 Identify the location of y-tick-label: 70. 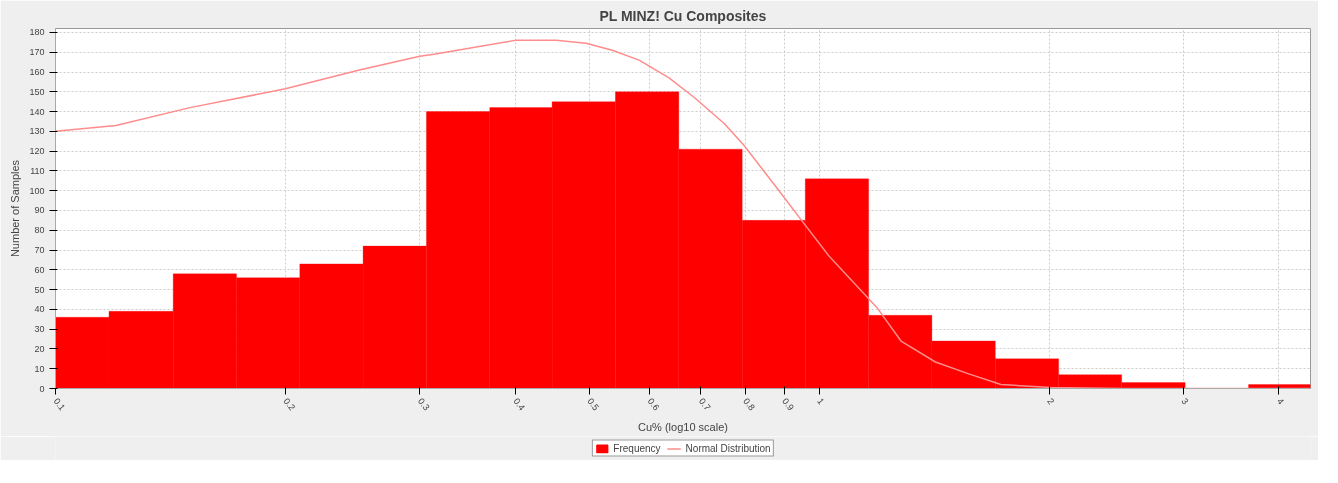
(39, 250).